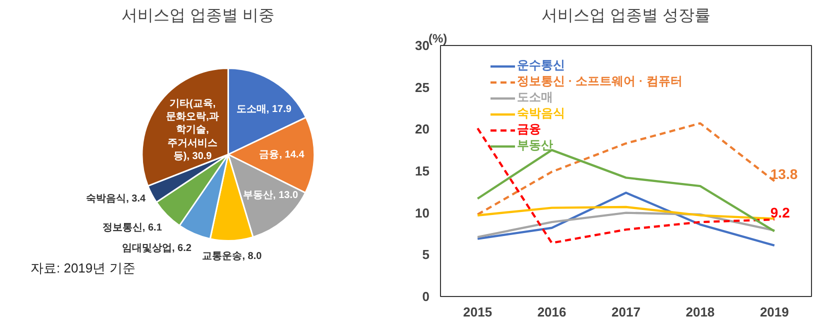  Describe the element at coordinates (426, 254) in the screenshot. I see `y-tick-label: 5` at that location.